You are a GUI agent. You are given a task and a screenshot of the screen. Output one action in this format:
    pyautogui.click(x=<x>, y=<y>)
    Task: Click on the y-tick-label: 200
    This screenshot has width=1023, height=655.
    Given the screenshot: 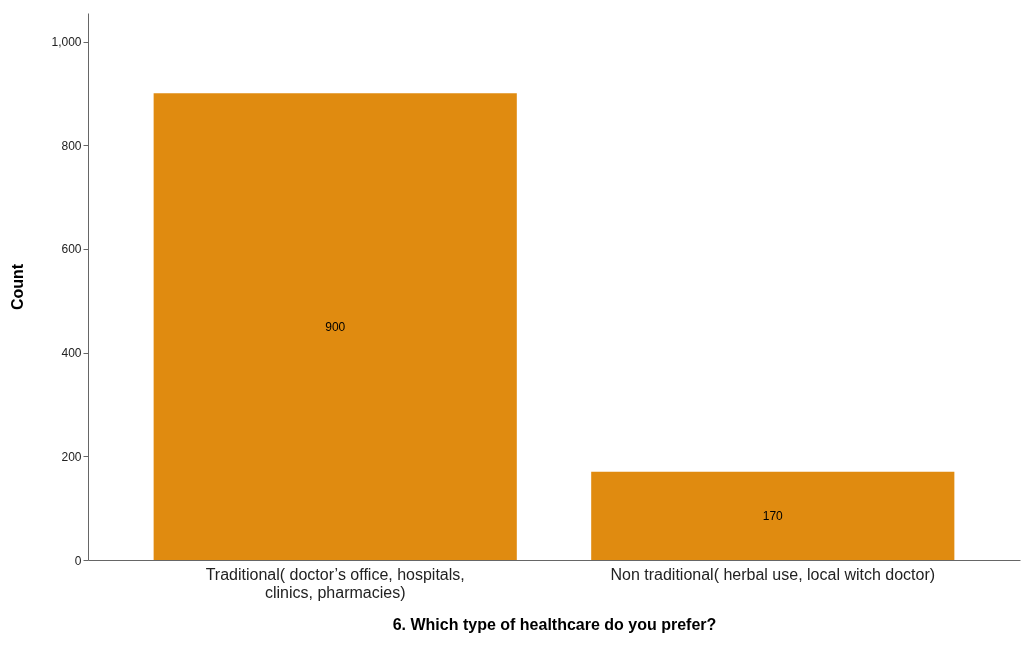 What is the action you would take?
    pyautogui.click(x=71, y=456)
    